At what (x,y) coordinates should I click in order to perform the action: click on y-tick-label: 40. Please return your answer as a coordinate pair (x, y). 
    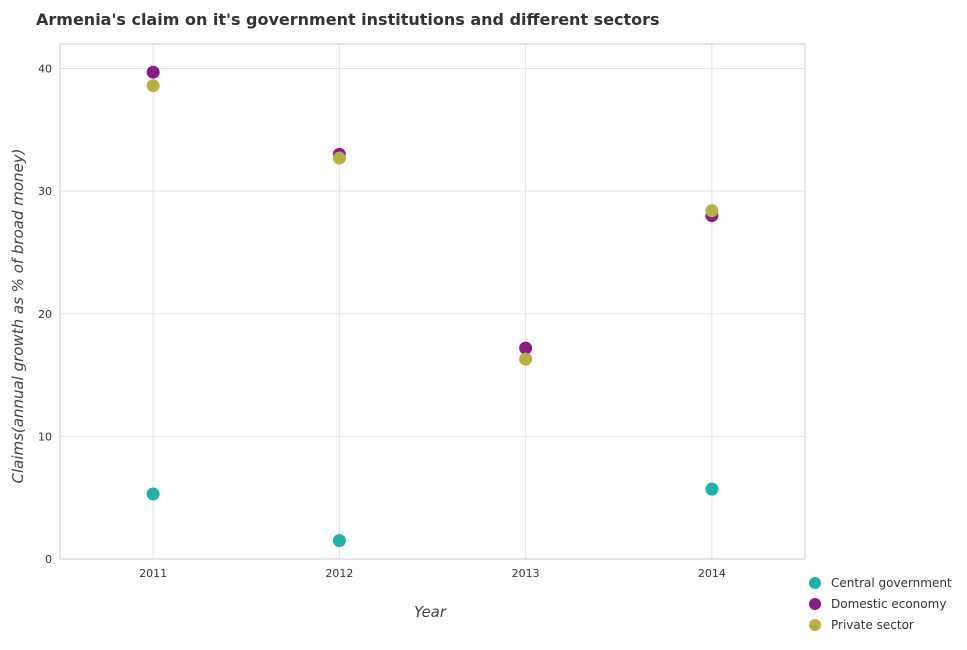
    Looking at the image, I should click on (45, 69).